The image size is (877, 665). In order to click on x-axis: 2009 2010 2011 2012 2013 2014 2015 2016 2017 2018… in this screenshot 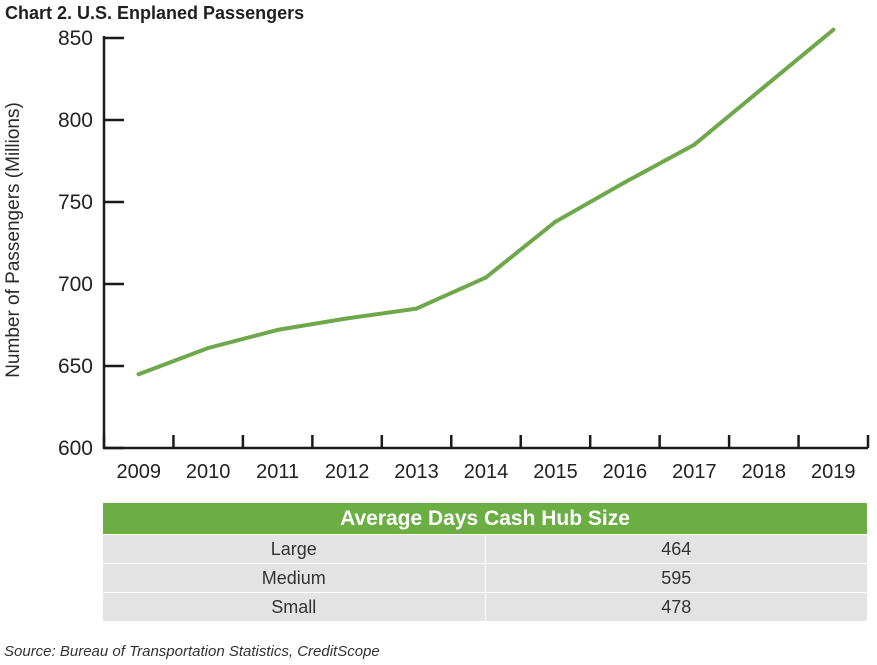, I will do `click(486, 459)`.